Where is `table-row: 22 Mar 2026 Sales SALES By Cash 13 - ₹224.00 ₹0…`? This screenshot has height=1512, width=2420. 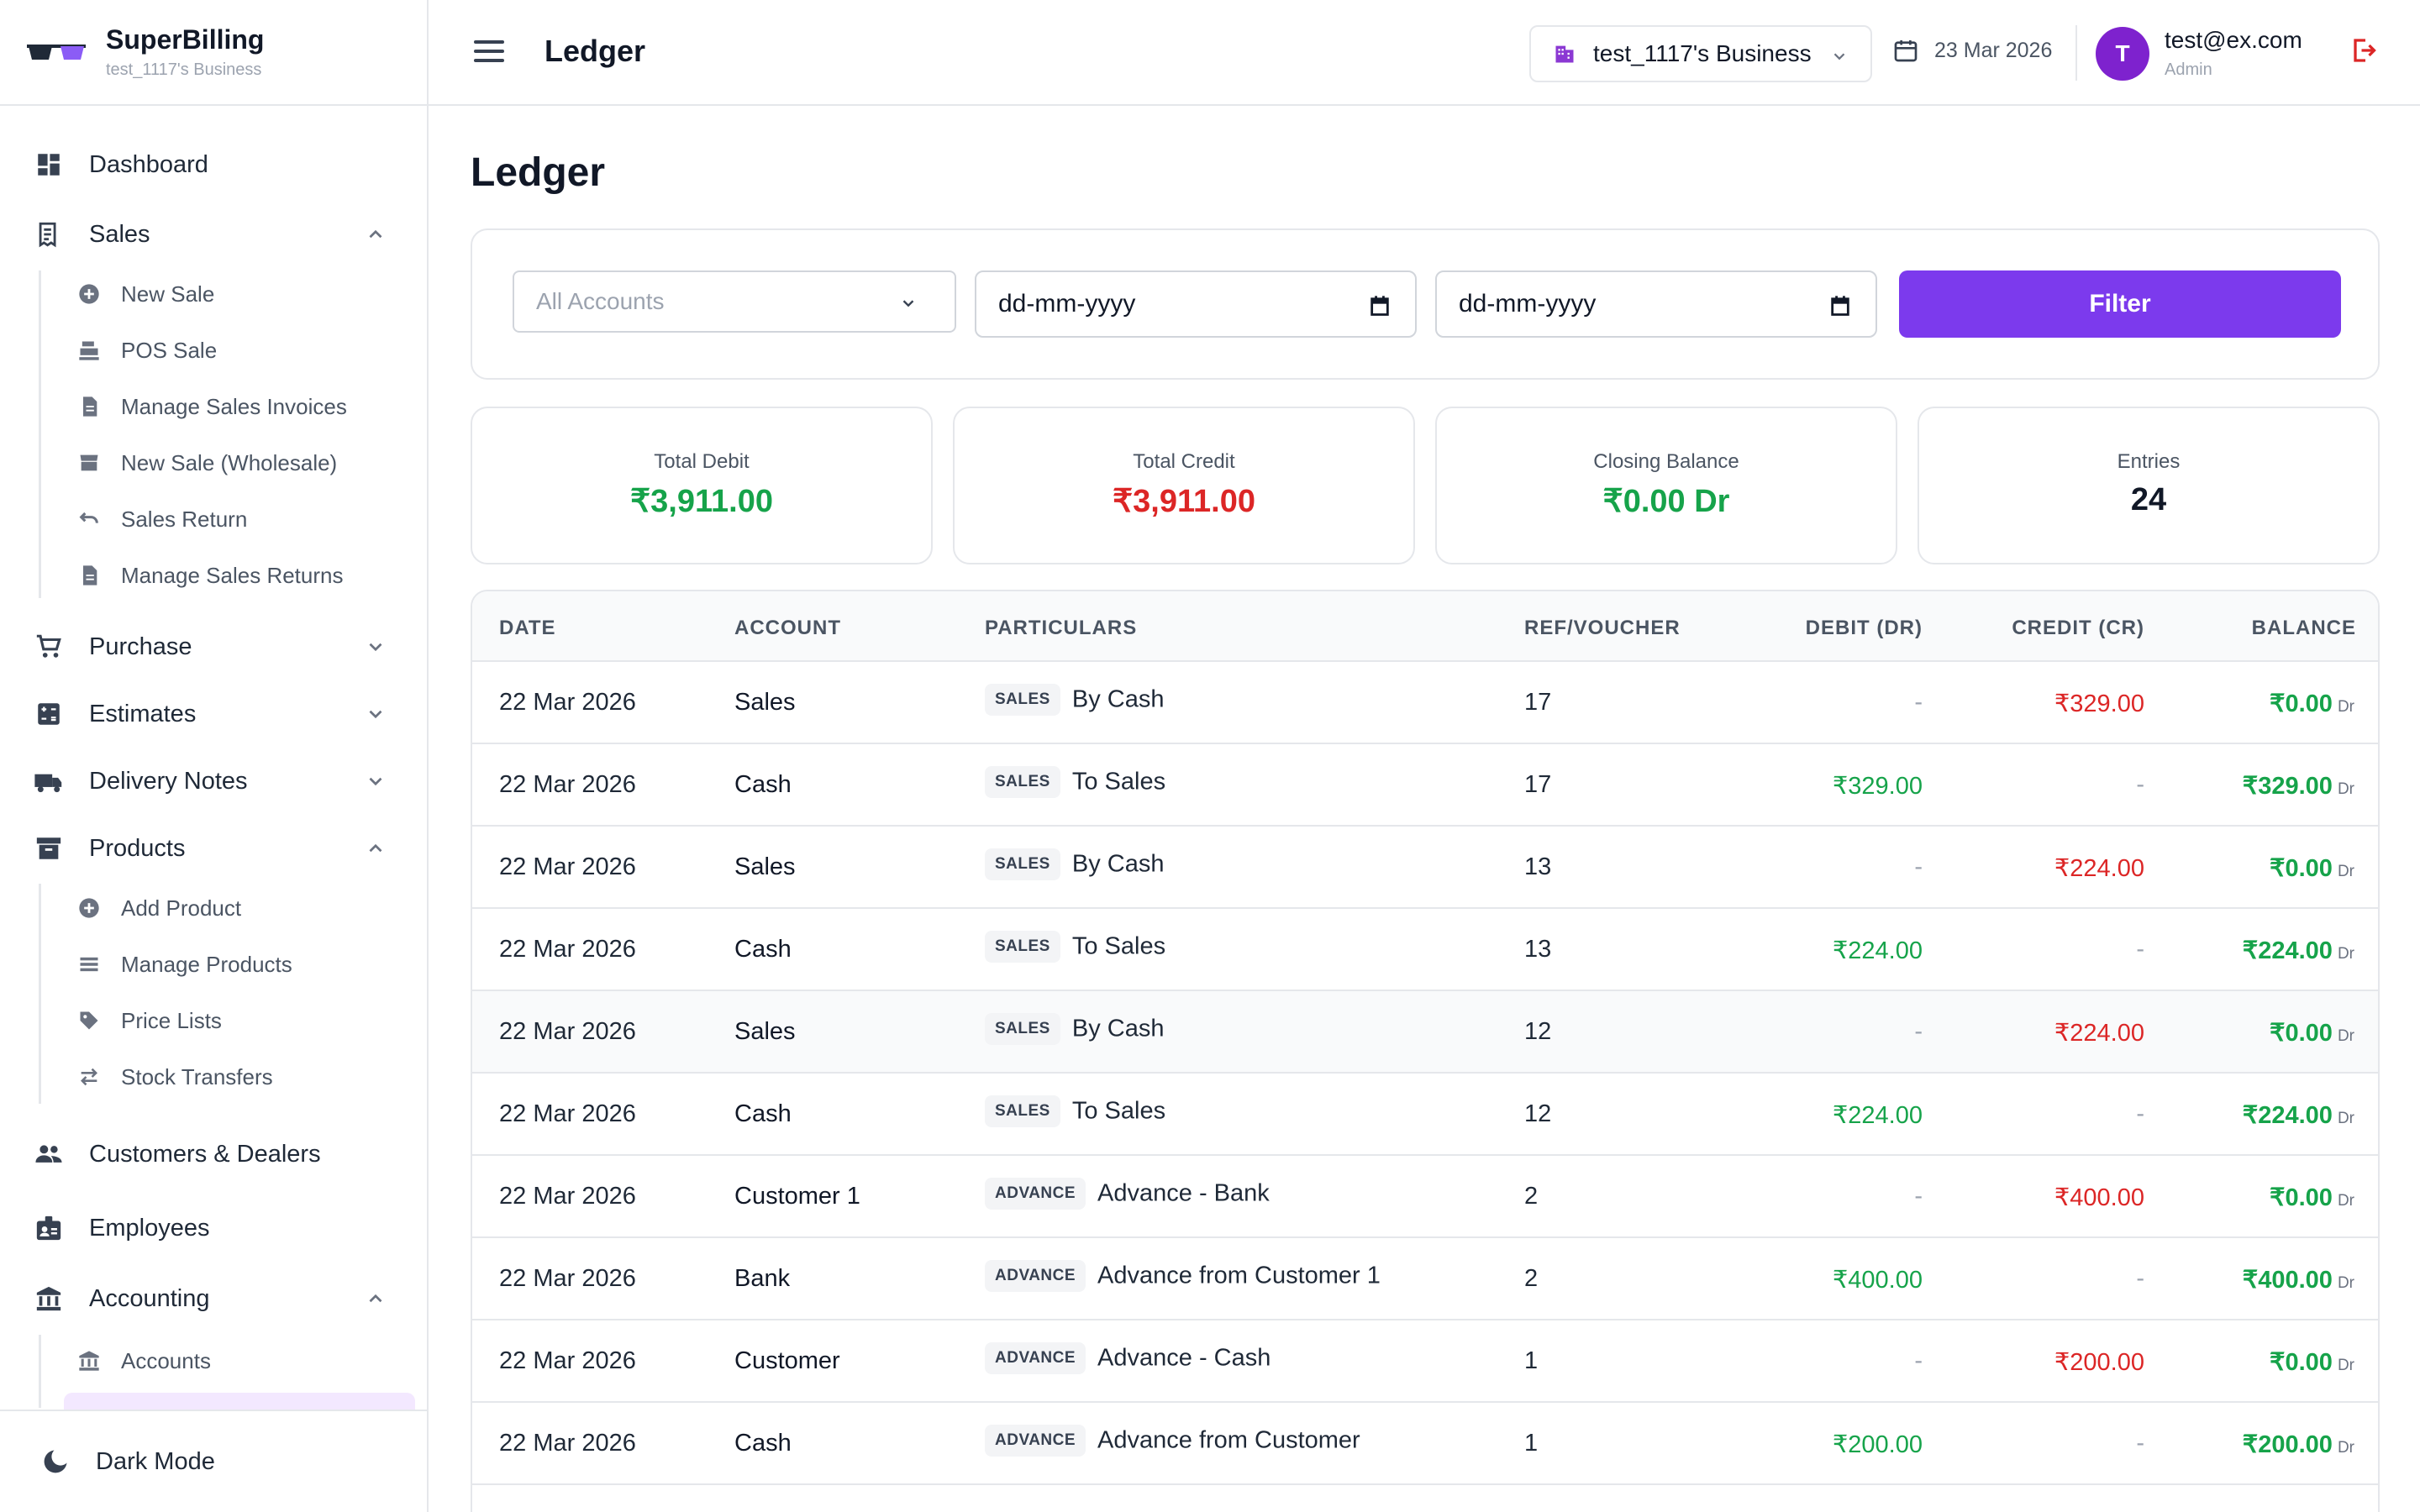
table-row: 22 Mar 2026 Sales SALES By Cash 13 - ₹224.00 ₹0… is located at coordinates (1425, 868).